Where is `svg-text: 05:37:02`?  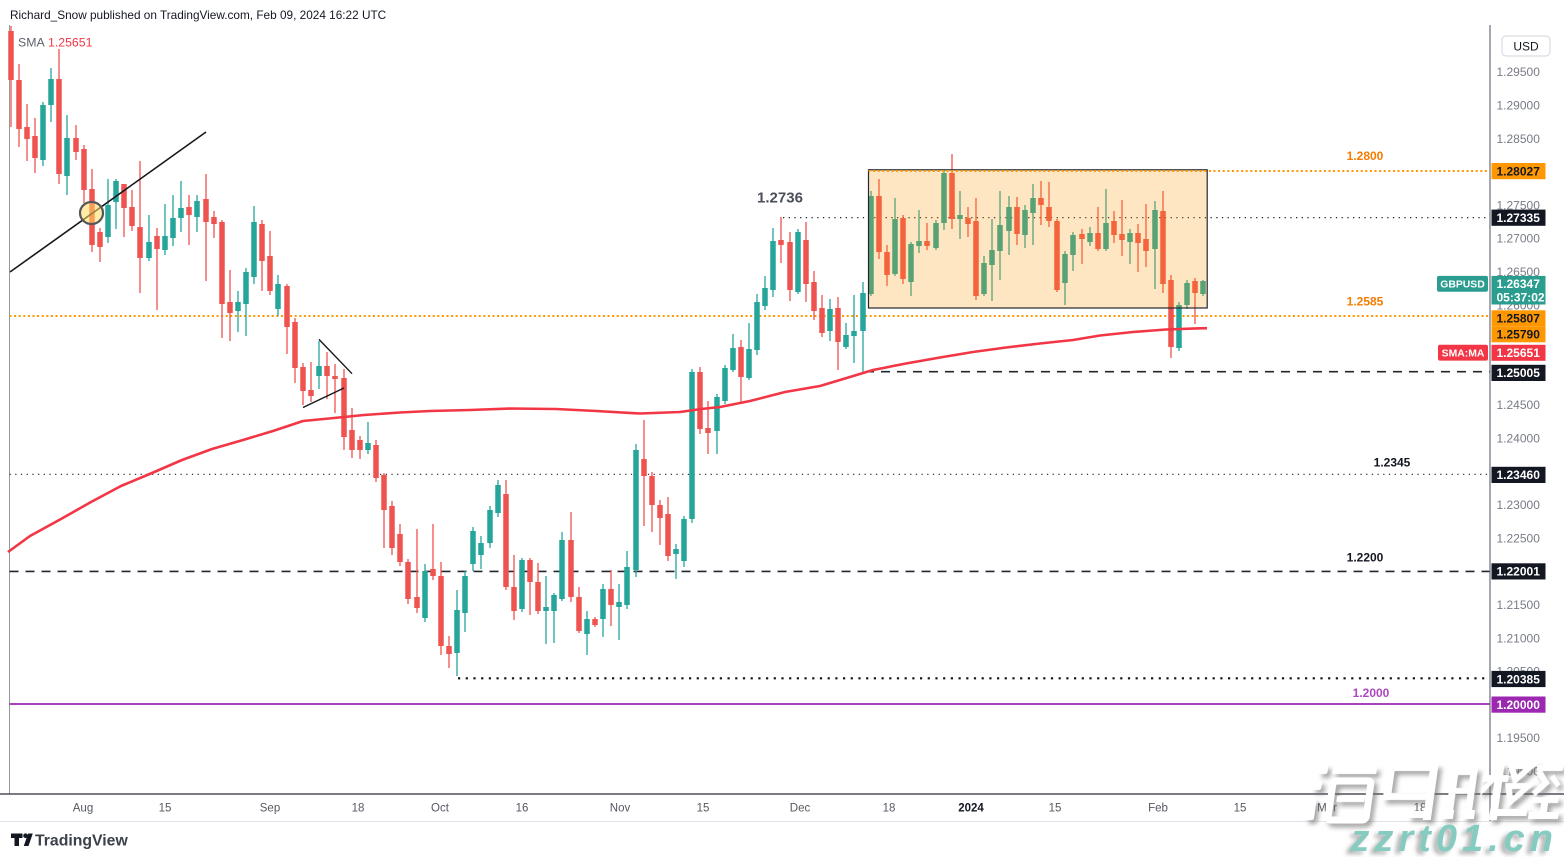
svg-text: 05:37:02 is located at coordinates (1521, 298).